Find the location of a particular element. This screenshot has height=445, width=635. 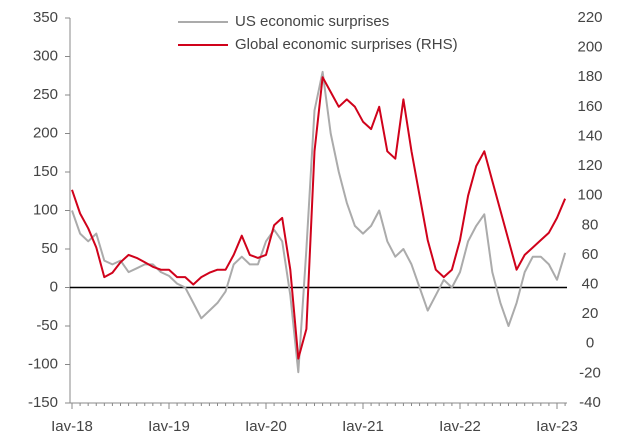

y-tick-label: -100 is located at coordinates (43, 363).